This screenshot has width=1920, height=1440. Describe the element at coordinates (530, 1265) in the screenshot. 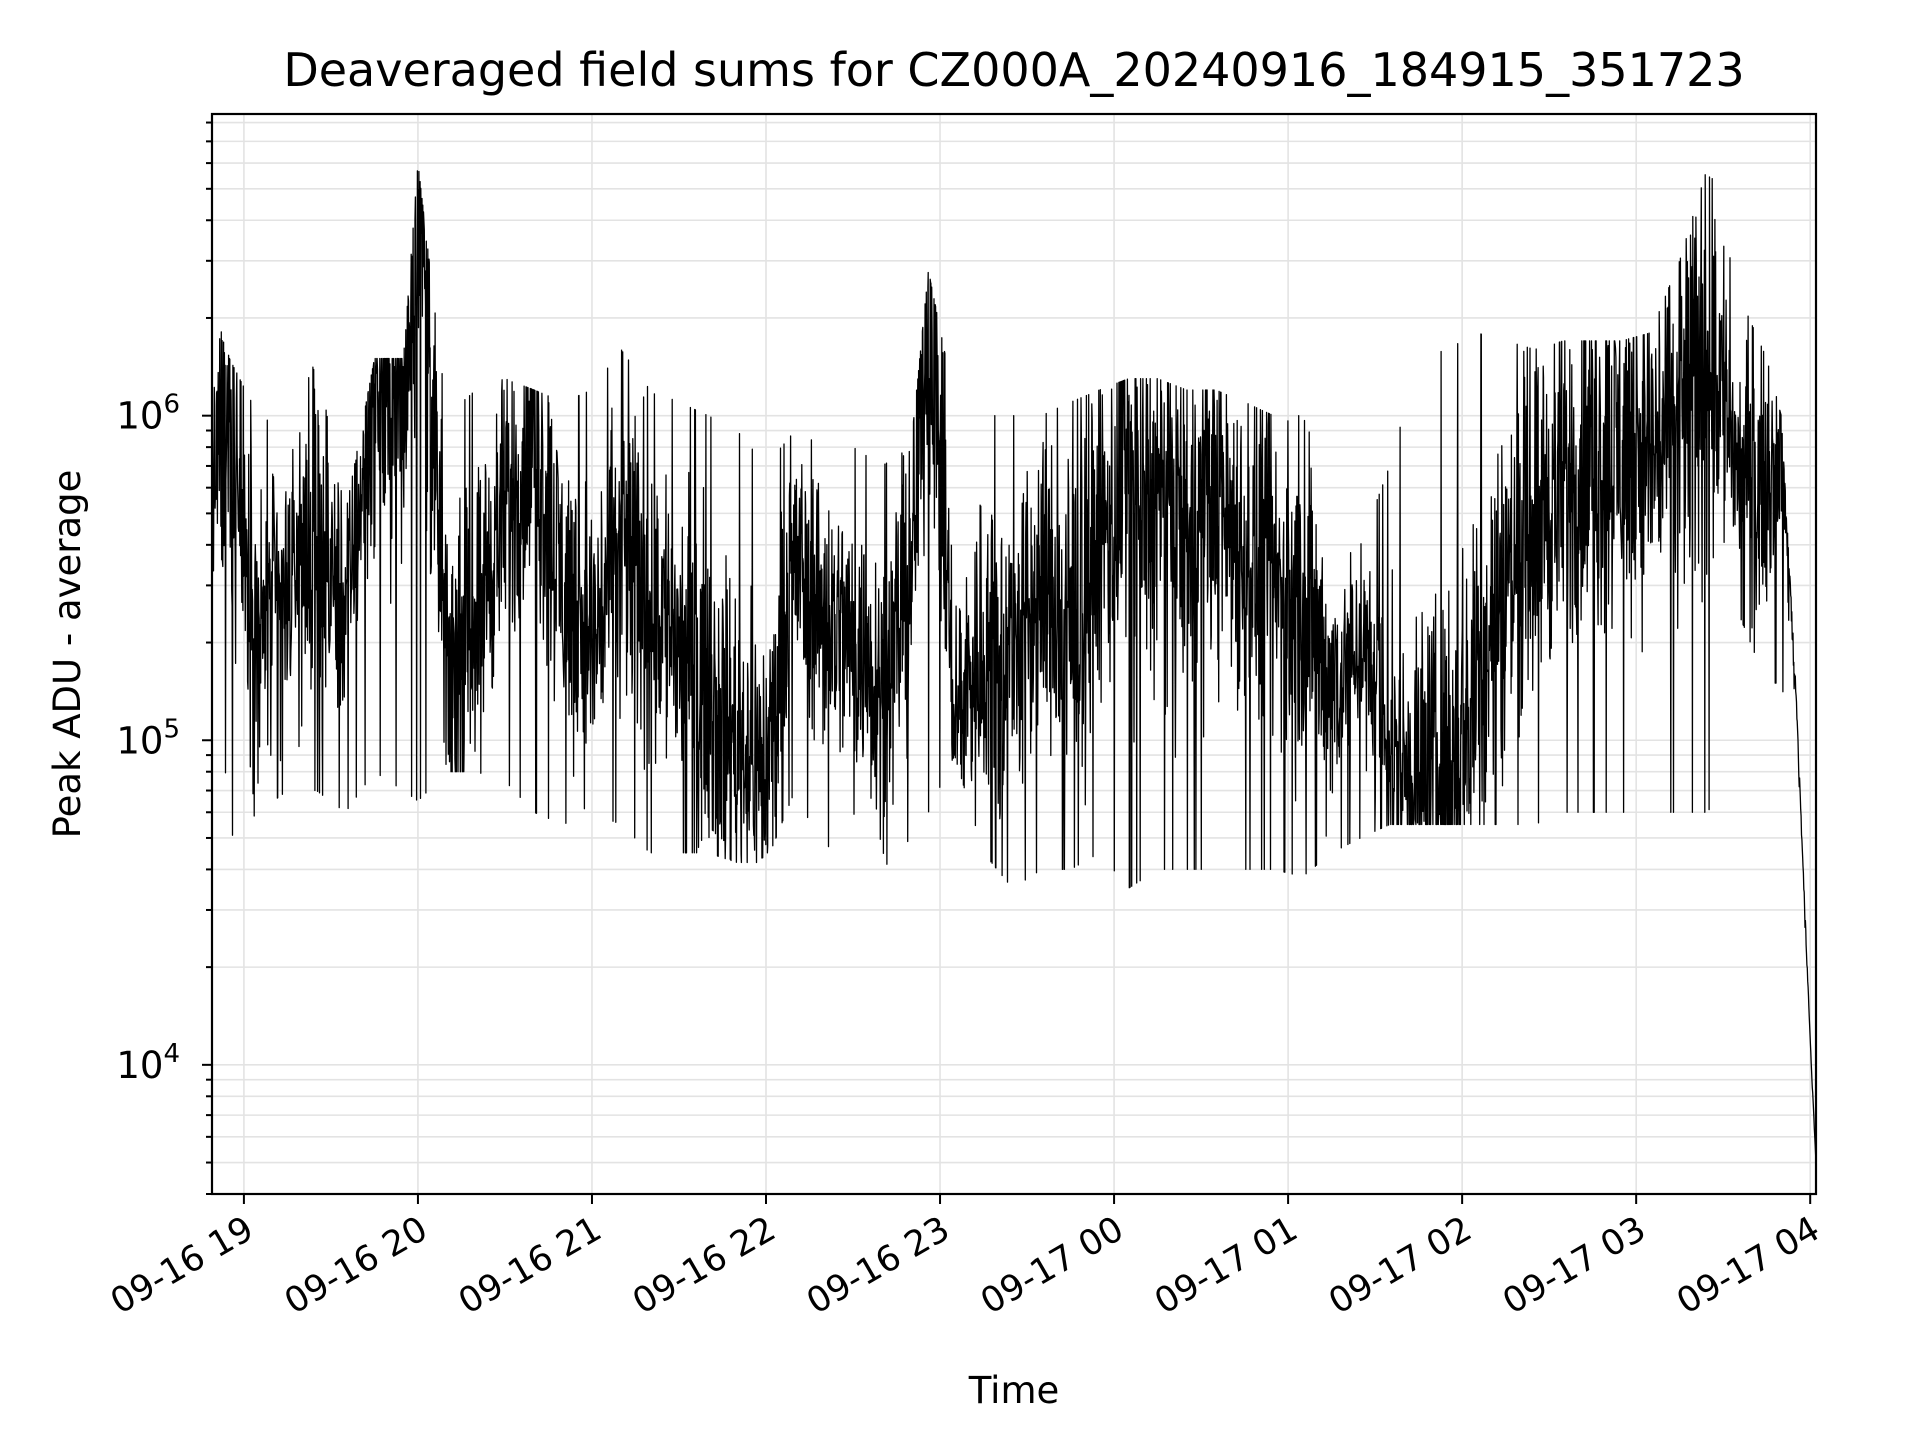

I see `x-tick-label: 09-16 21` at that location.